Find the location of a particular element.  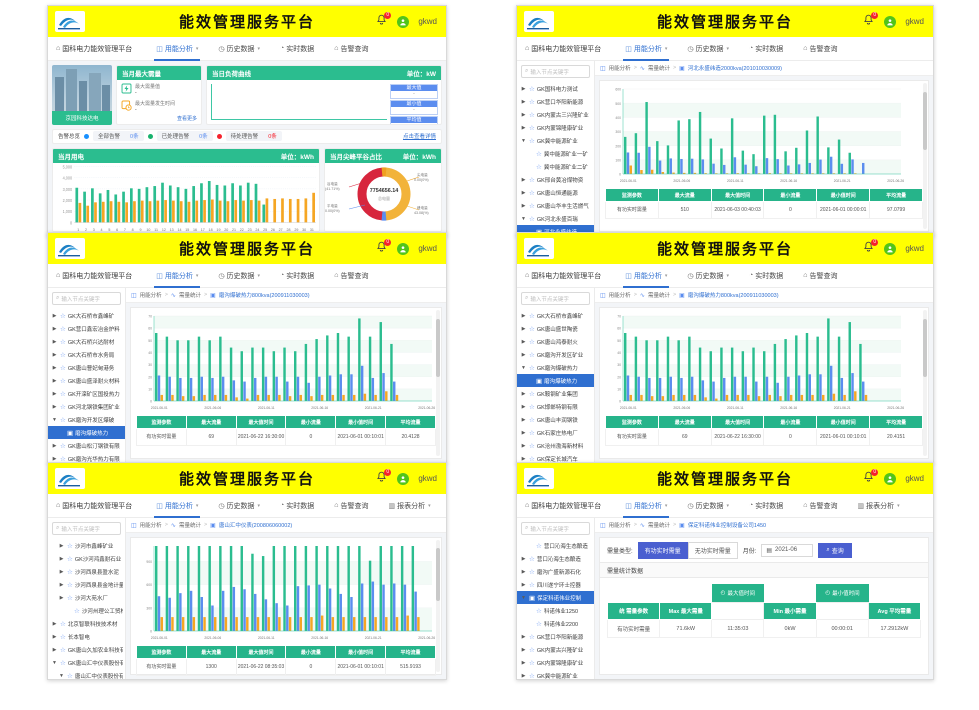

tree-node: ▶ ☆ GK磨沟光华热力有限 is located at coordinates (86, 457).